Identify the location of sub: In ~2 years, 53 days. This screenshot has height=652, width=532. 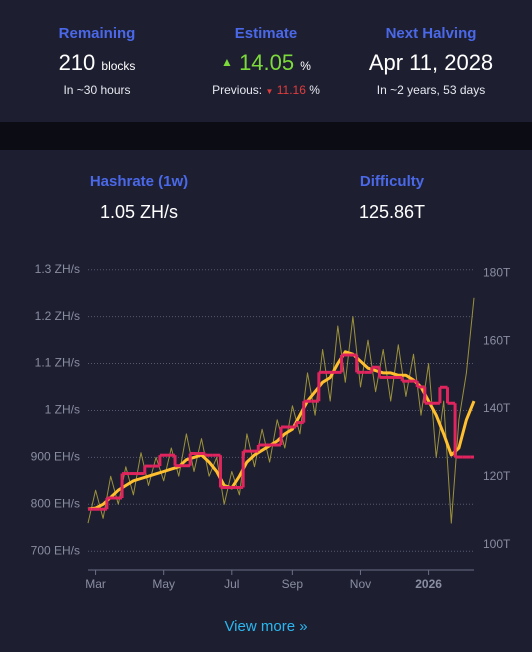
(431, 90).